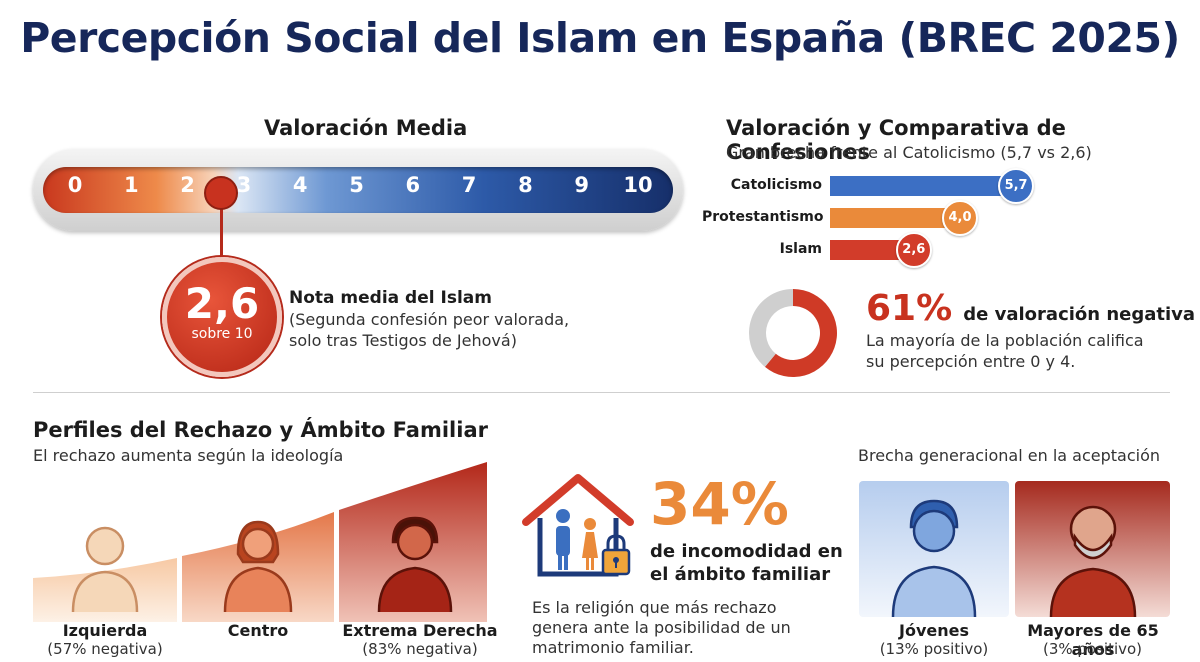 This screenshot has height=662, width=1200. What do you see at coordinates (260, 430) in the screenshot?
I see `profiles-heading: Perfiles del Rechazo y Ámbito Familiar` at bounding box center [260, 430].